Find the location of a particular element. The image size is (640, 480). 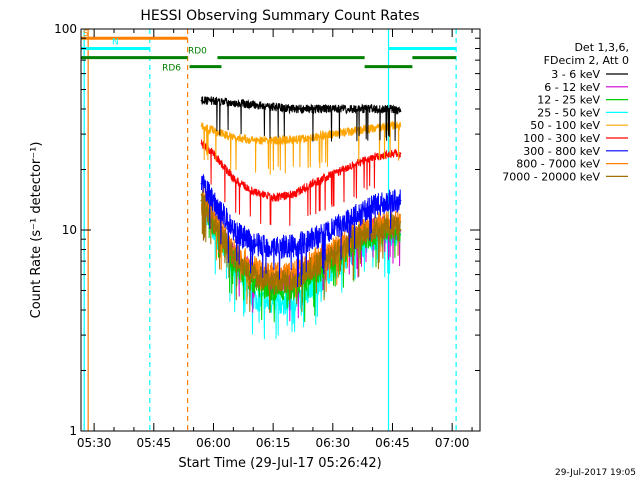

x-tick-label-4: 06:30 is located at coordinates (333, 443).